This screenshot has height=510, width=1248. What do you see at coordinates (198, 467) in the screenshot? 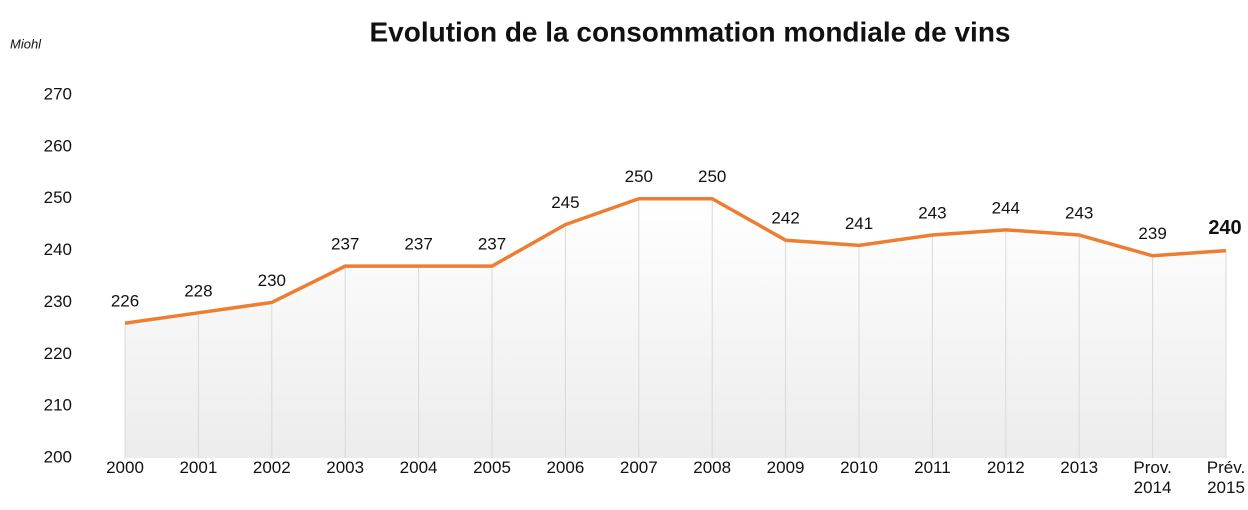
I see `x-tick-label: 2001` at bounding box center [198, 467].